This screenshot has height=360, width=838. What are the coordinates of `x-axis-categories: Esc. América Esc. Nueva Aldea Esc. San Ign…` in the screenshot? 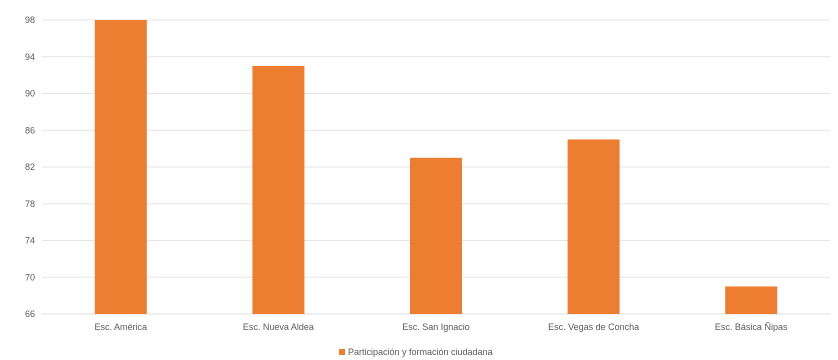 It's located at (441, 327).